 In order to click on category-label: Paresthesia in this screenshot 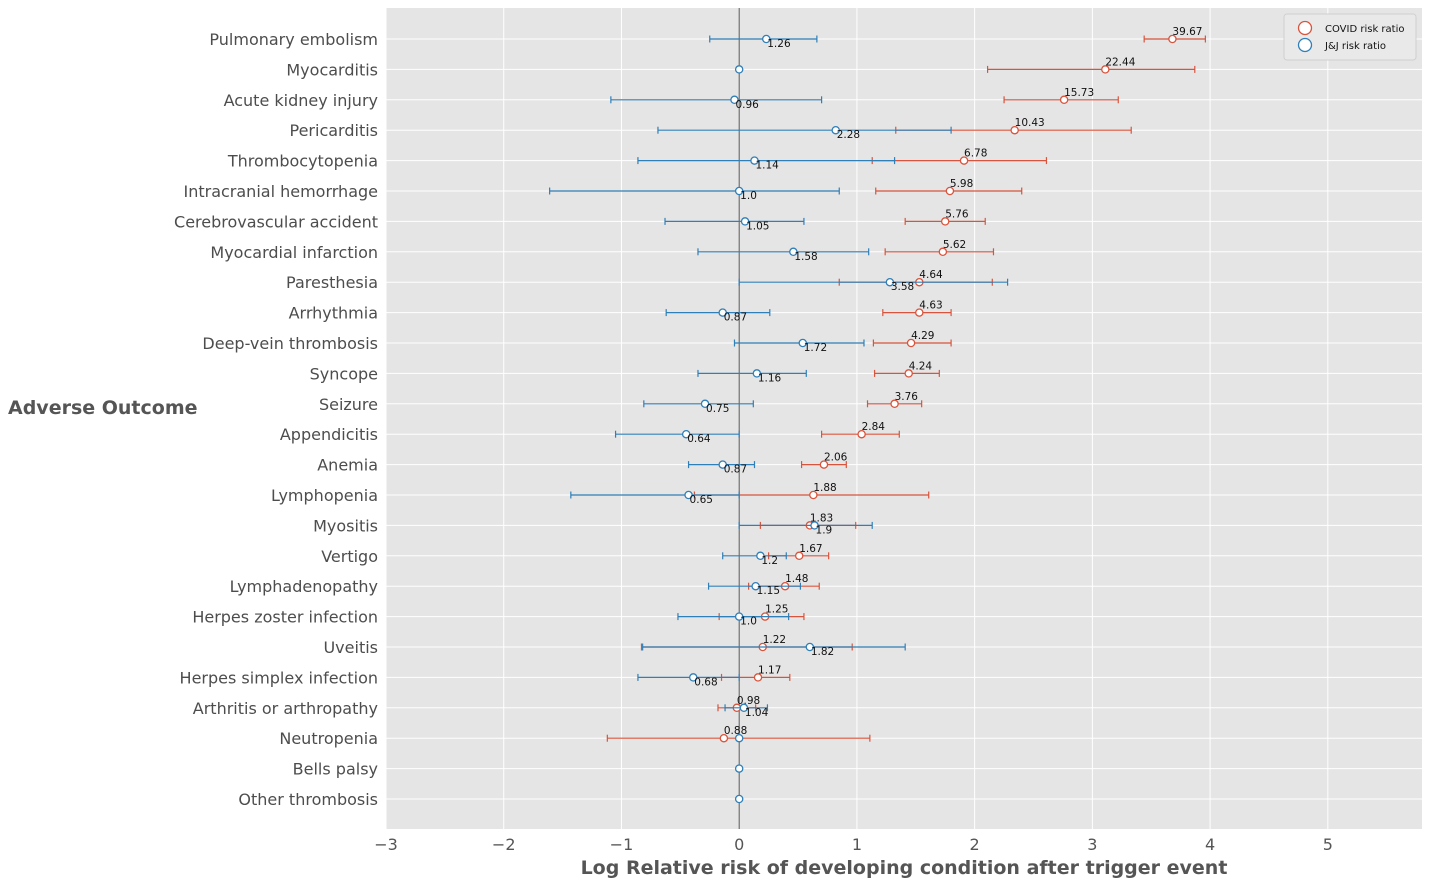, I will do `click(332, 282)`.